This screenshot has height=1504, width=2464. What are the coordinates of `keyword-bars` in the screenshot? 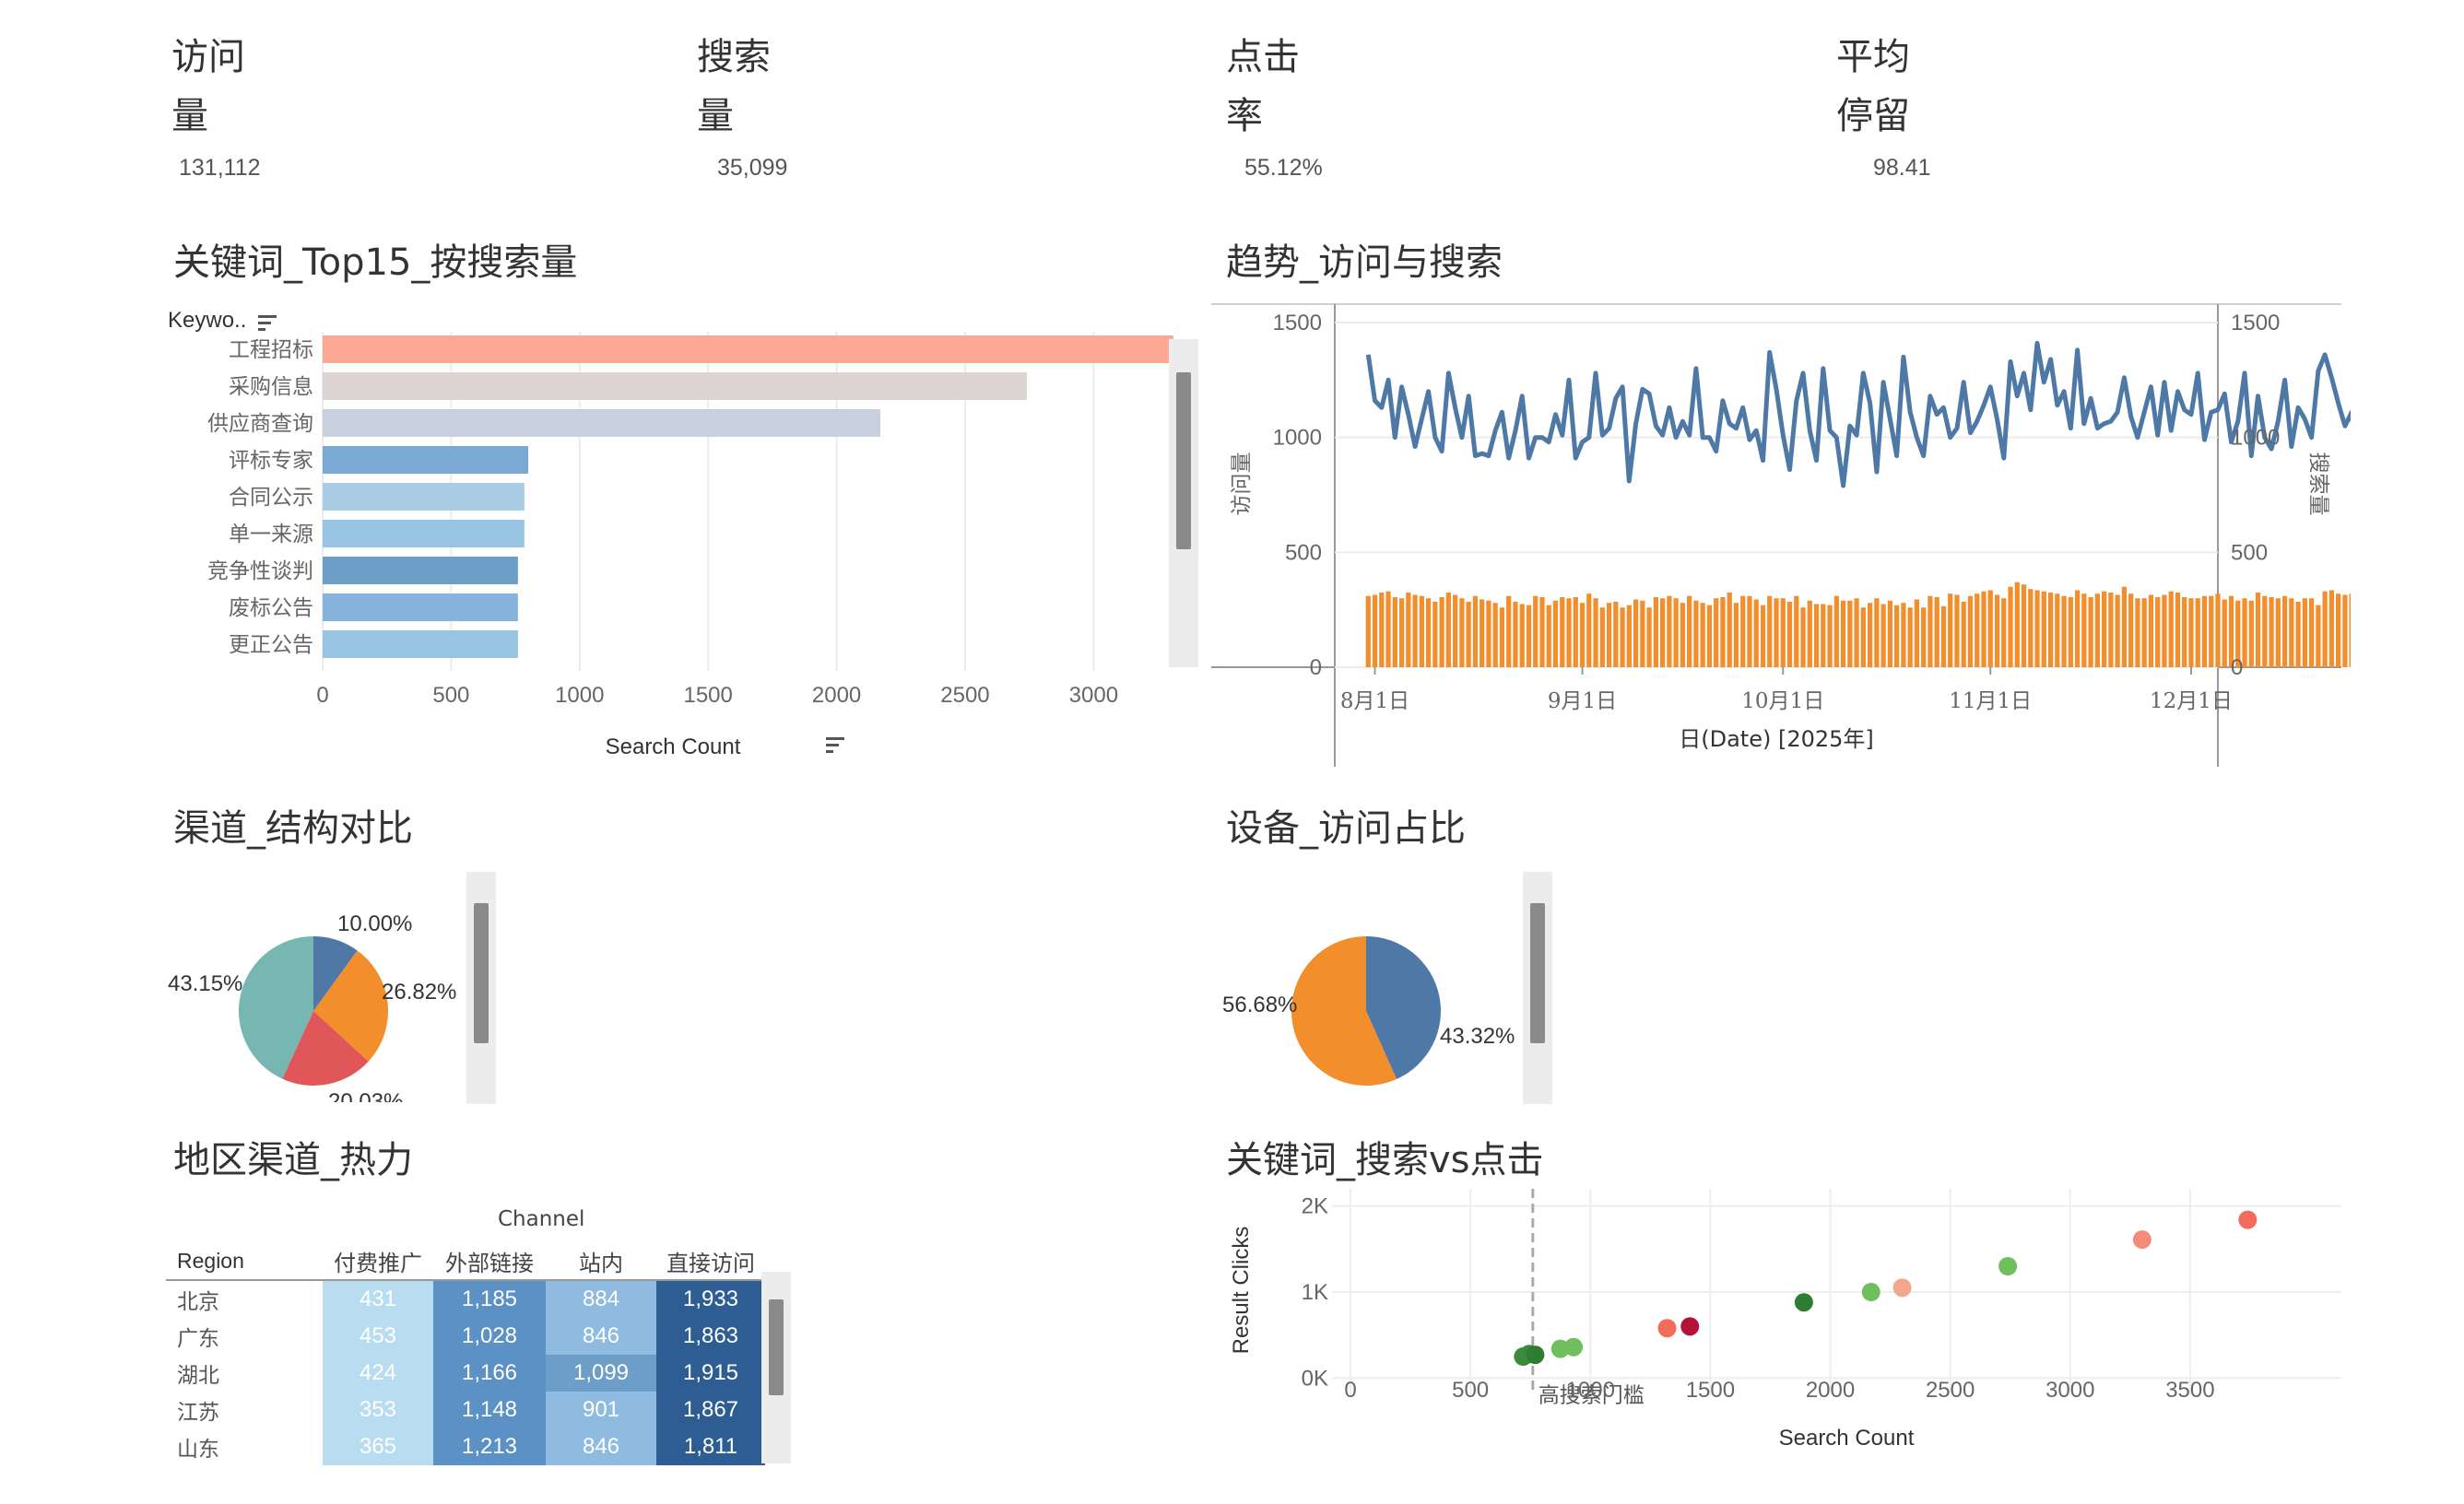 It's located at (748, 496).